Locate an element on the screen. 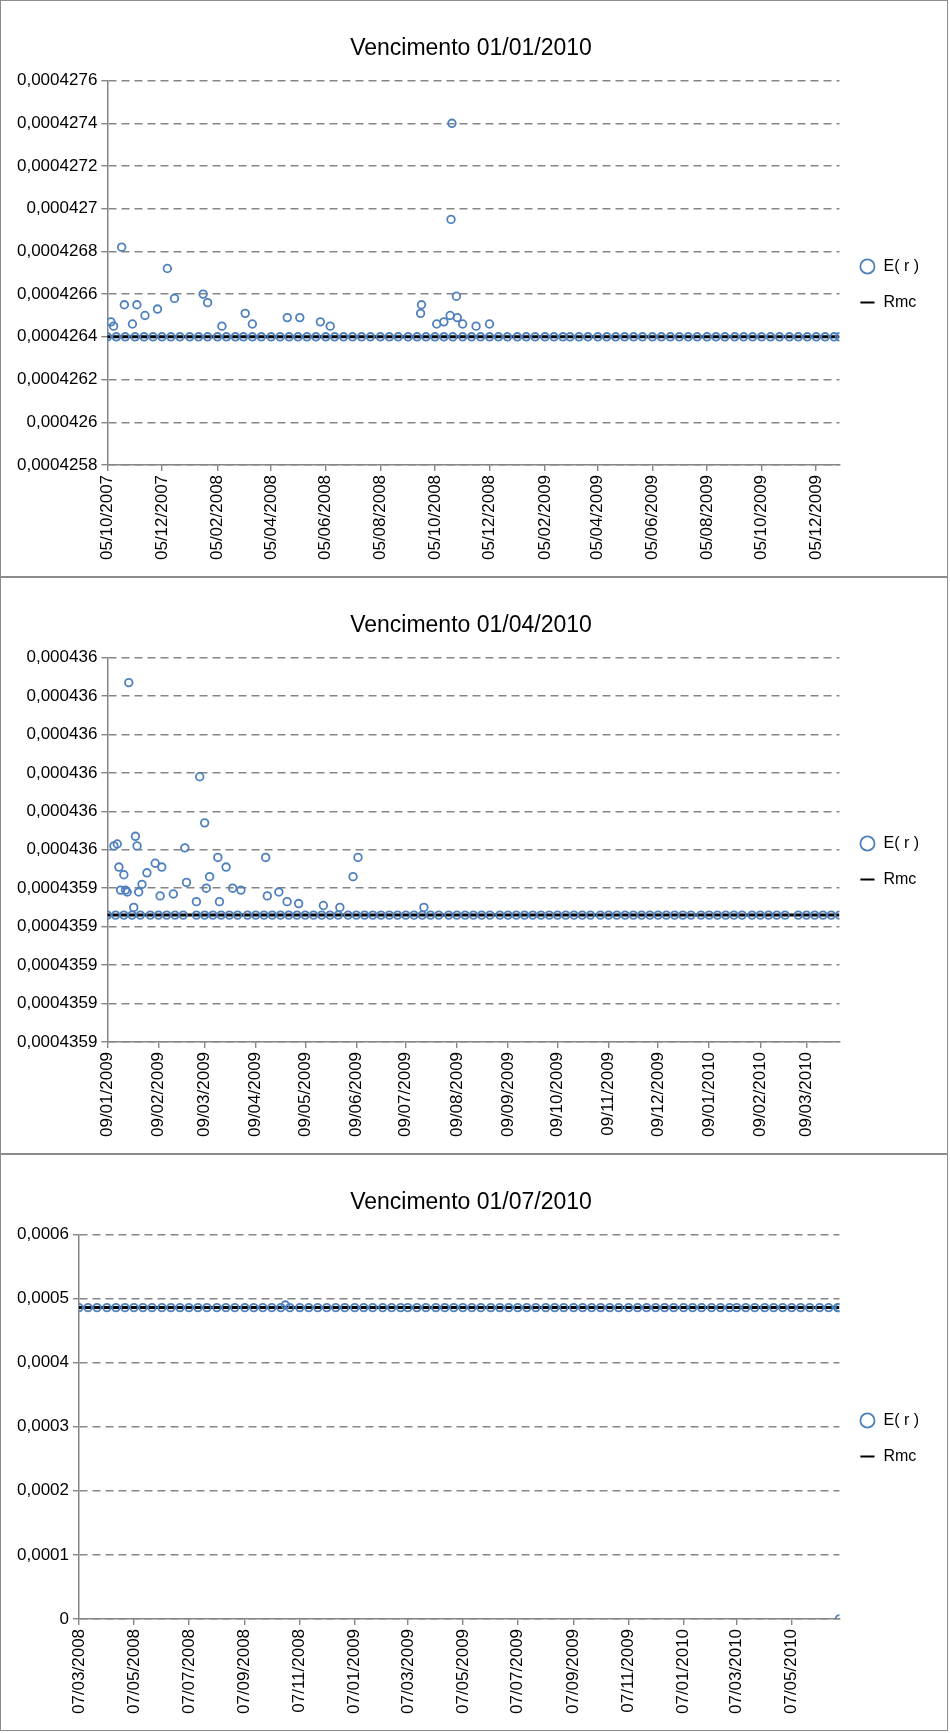 The image size is (950, 1733). x-tick-label: 07/05/2010 is located at coordinates (791, 1671).